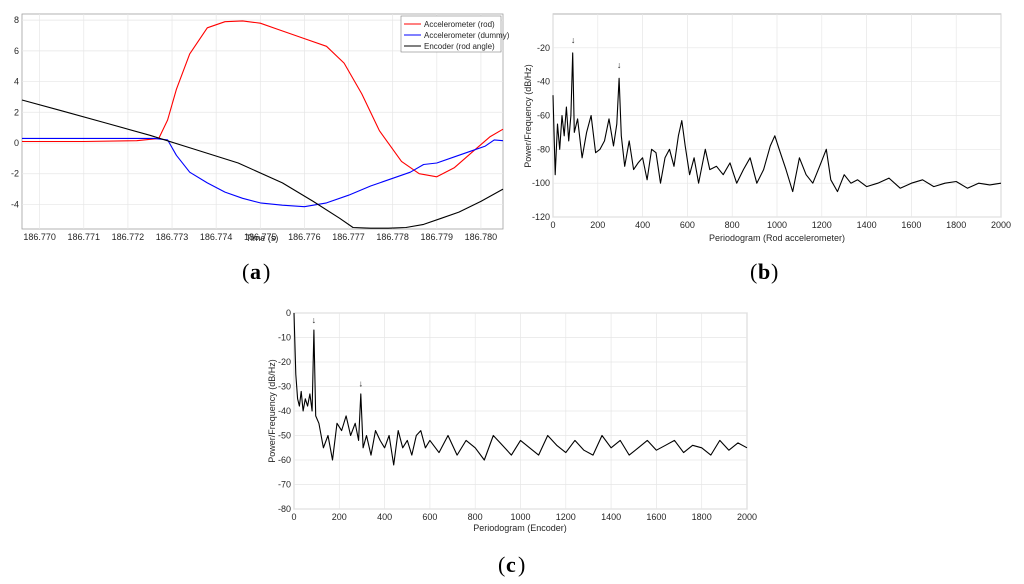 Image resolution: width=1024 pixels, height=584 pixels. What do you see at coordinates (284, 387) in the screenshot?
I see `y-tick-label: -30` at bounding box center [284, 387].